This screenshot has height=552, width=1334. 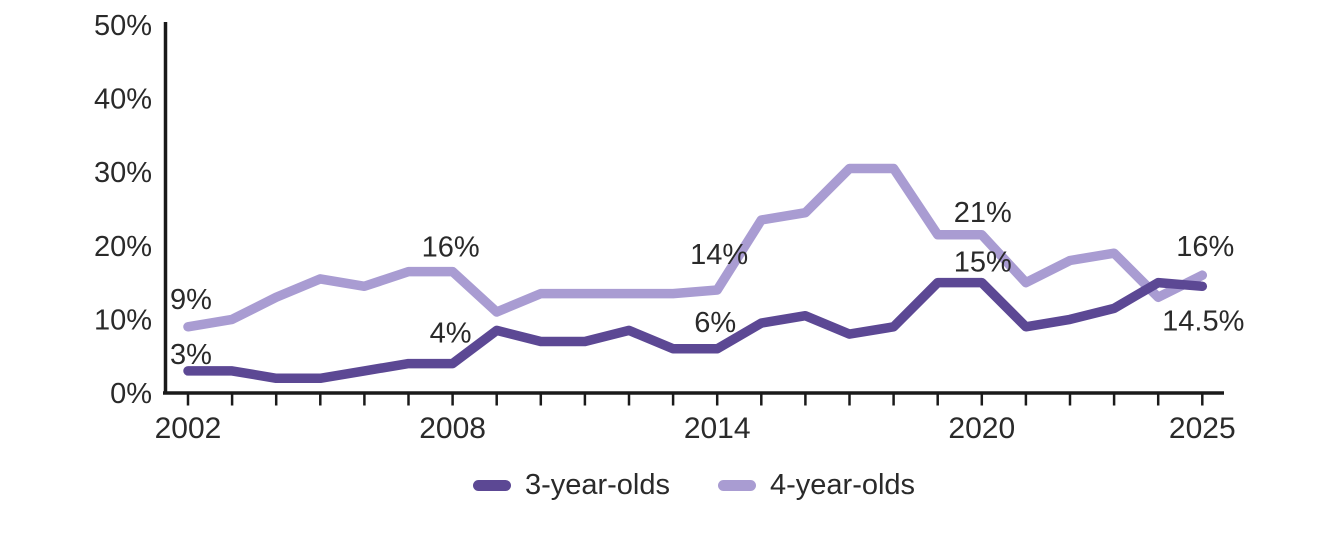 I want to click on x-axis-labels: 2002 2008 2014 2020 2025, so click(x=695, y=428).